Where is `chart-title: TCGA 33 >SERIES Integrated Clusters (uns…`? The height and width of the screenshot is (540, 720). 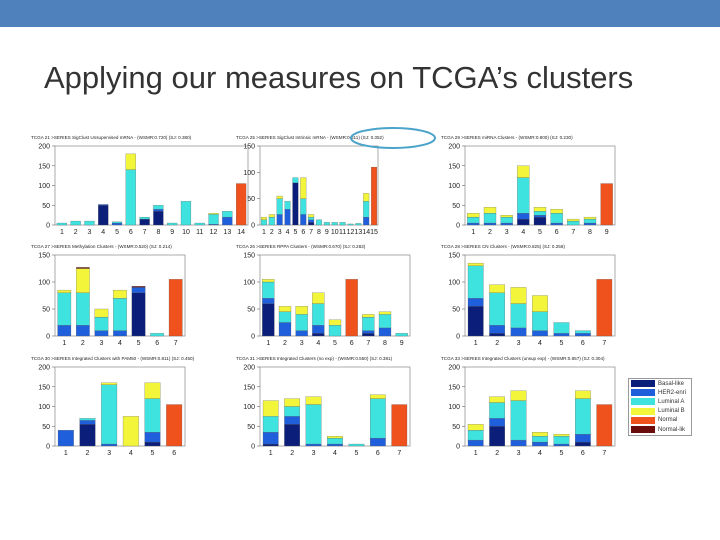 chart-title: TCGA 33 >SERIES Integrated Clusters (uns… is located at coordinates (523, 358).